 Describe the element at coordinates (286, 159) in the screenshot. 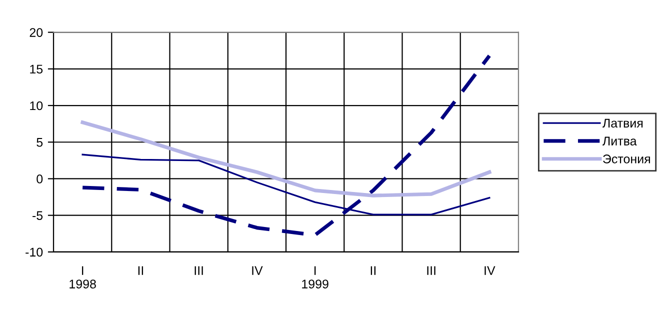

I see `line-series` at that location.